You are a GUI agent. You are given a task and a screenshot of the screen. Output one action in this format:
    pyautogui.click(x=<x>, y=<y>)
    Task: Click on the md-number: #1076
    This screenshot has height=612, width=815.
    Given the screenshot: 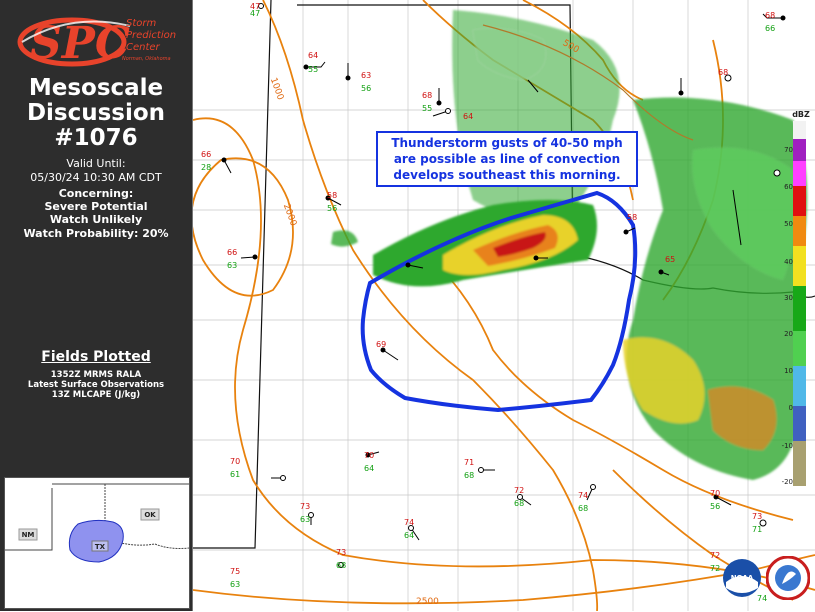 What is the action you would take?
    pyautogui.click(x=96, y=138)
    